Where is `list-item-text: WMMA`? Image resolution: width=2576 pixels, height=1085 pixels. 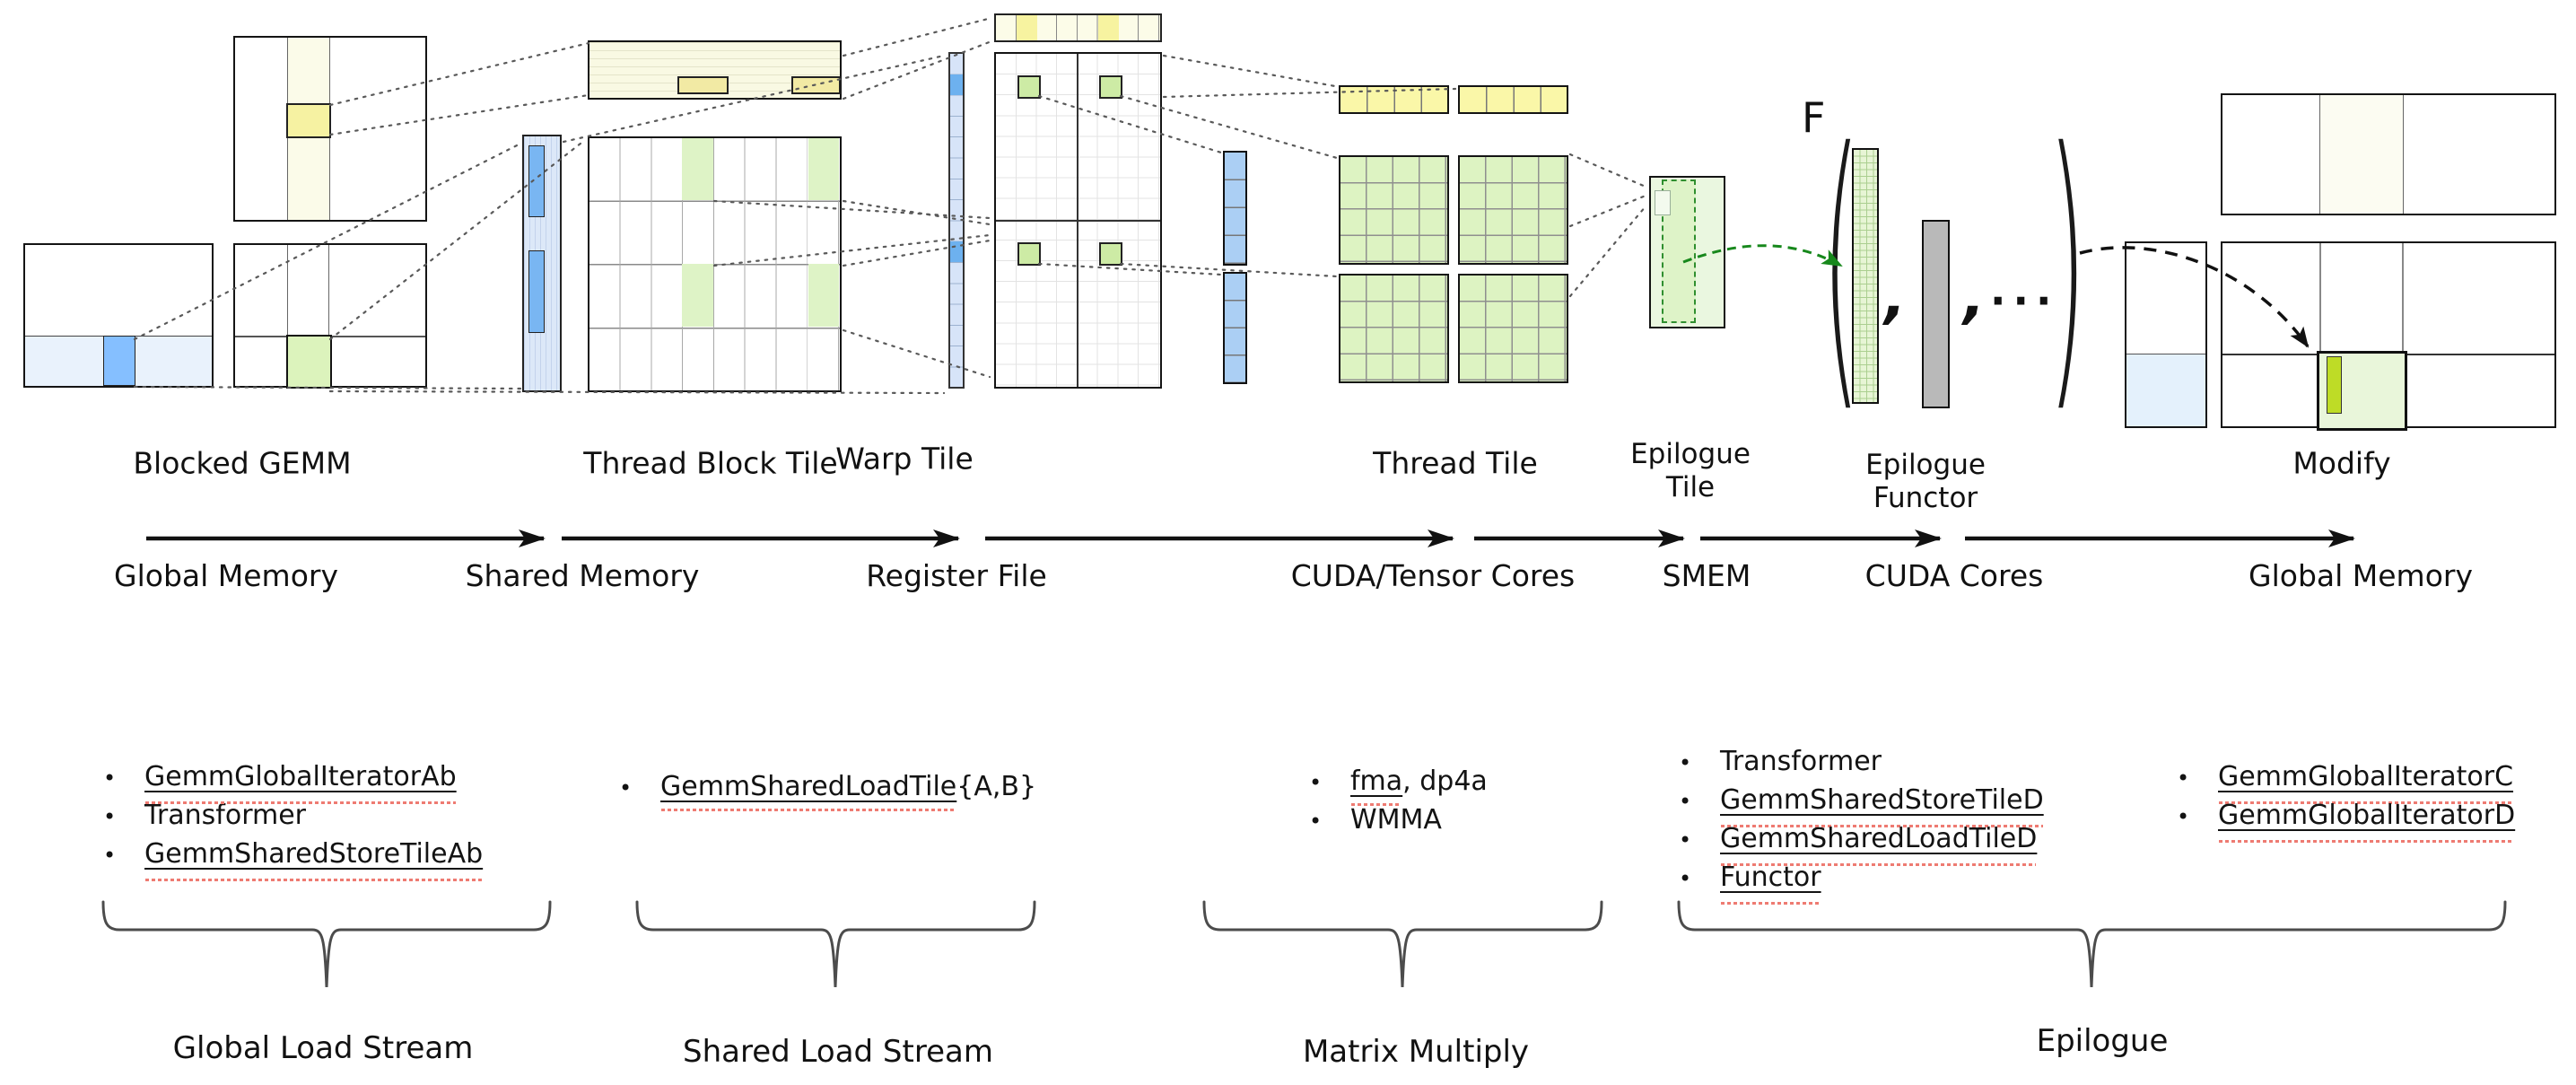
list-item-text: WMMA is located at coordinates (1396, 820).